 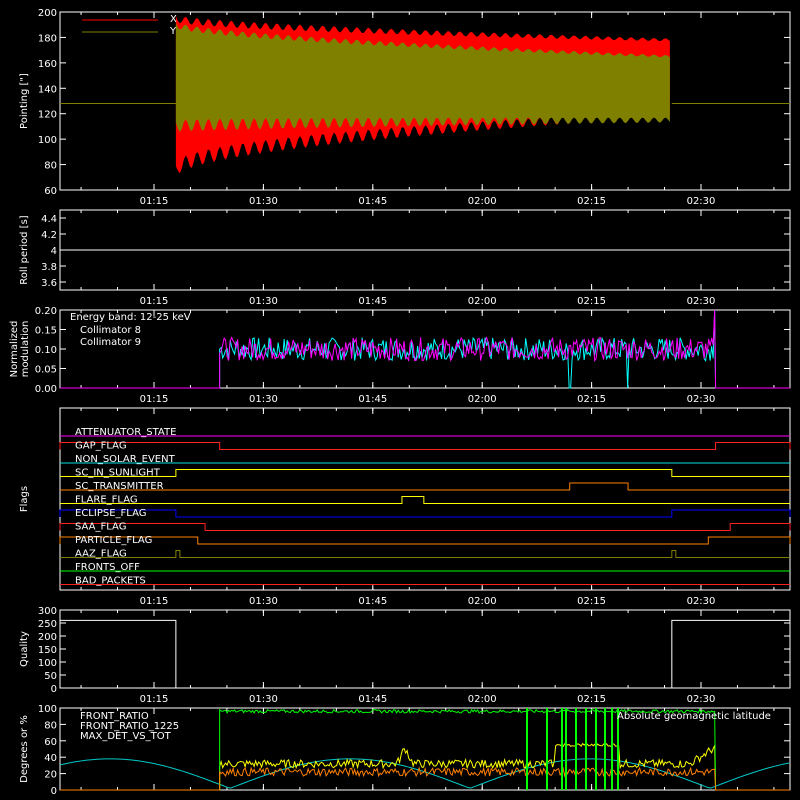 I want to click on legend-label: Collimator 9, so click(x=110, y=342).